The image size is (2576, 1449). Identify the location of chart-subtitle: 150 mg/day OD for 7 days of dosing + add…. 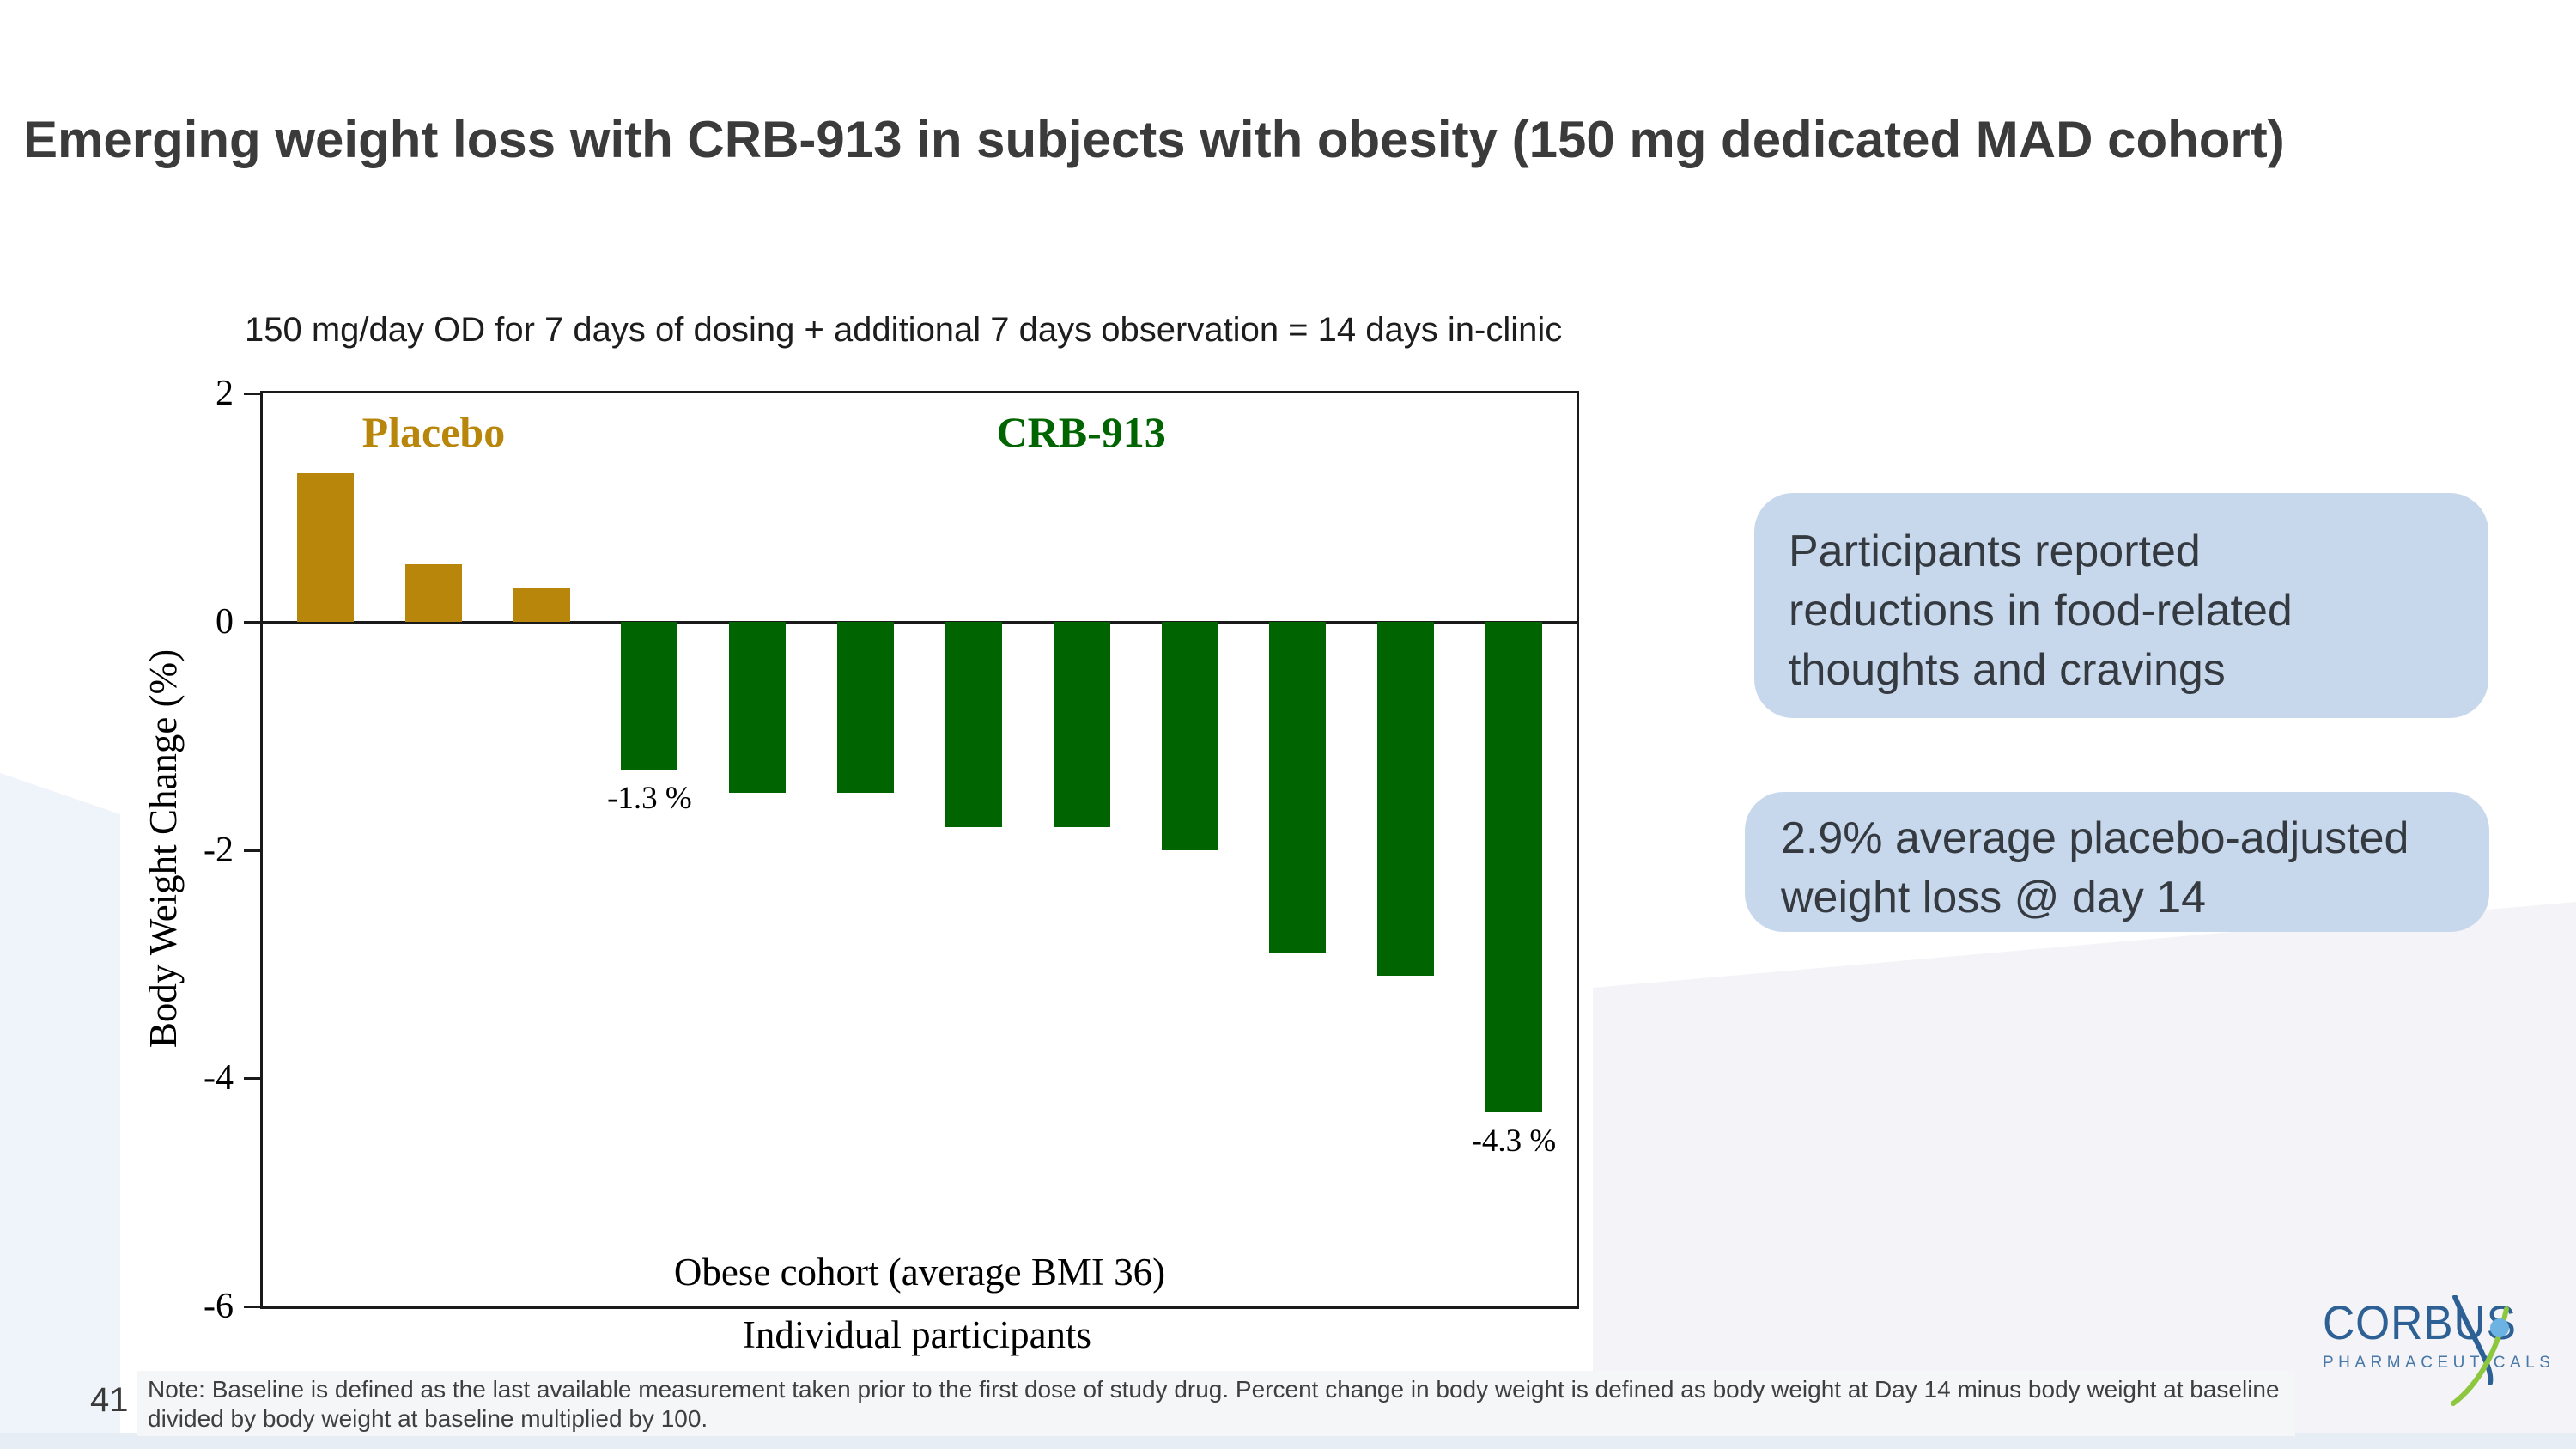
(904, 330).